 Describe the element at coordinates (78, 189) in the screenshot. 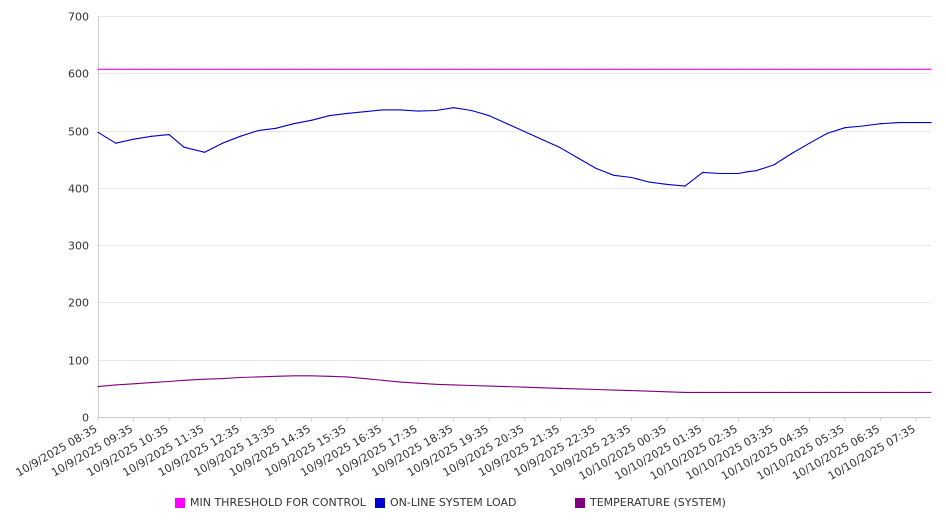

I see `y-tick-label-400: 400` at that location.